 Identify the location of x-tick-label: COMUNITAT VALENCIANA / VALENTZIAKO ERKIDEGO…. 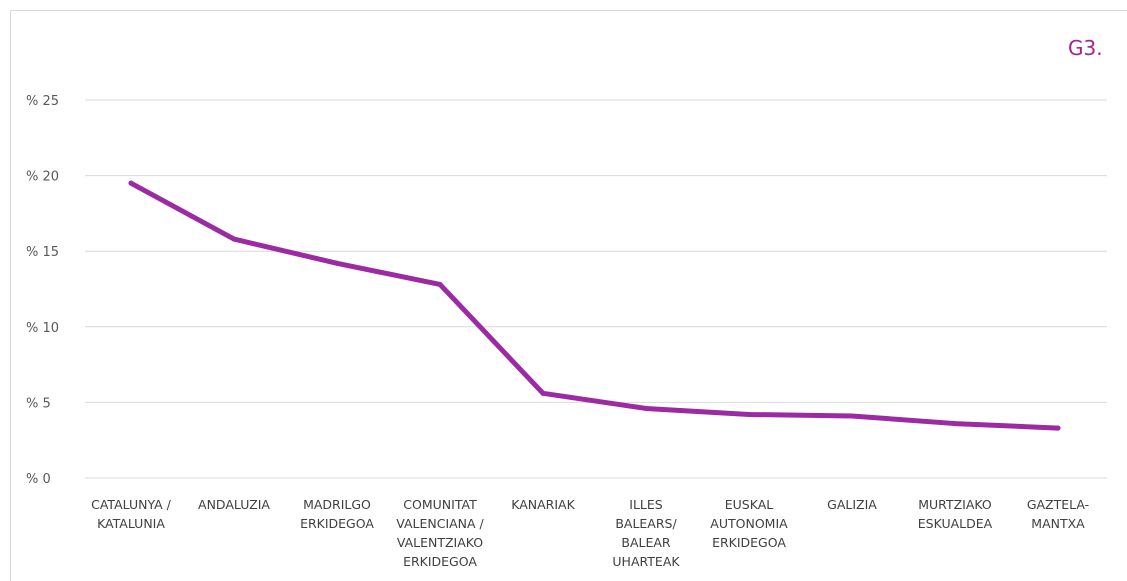
(440, 533).